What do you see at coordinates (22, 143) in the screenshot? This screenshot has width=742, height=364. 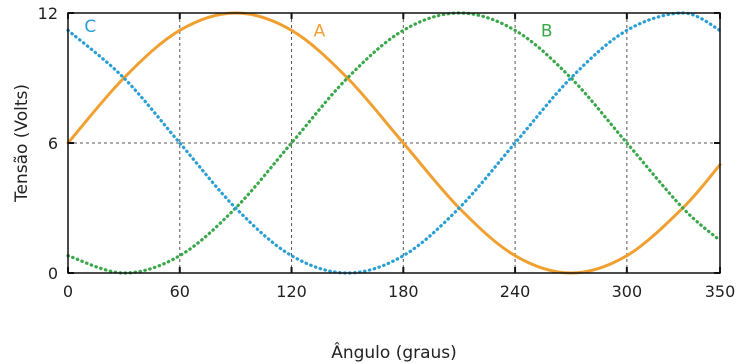 I see `y-axis-label: Tensão (Volts)` at bounding box center [22, 143].